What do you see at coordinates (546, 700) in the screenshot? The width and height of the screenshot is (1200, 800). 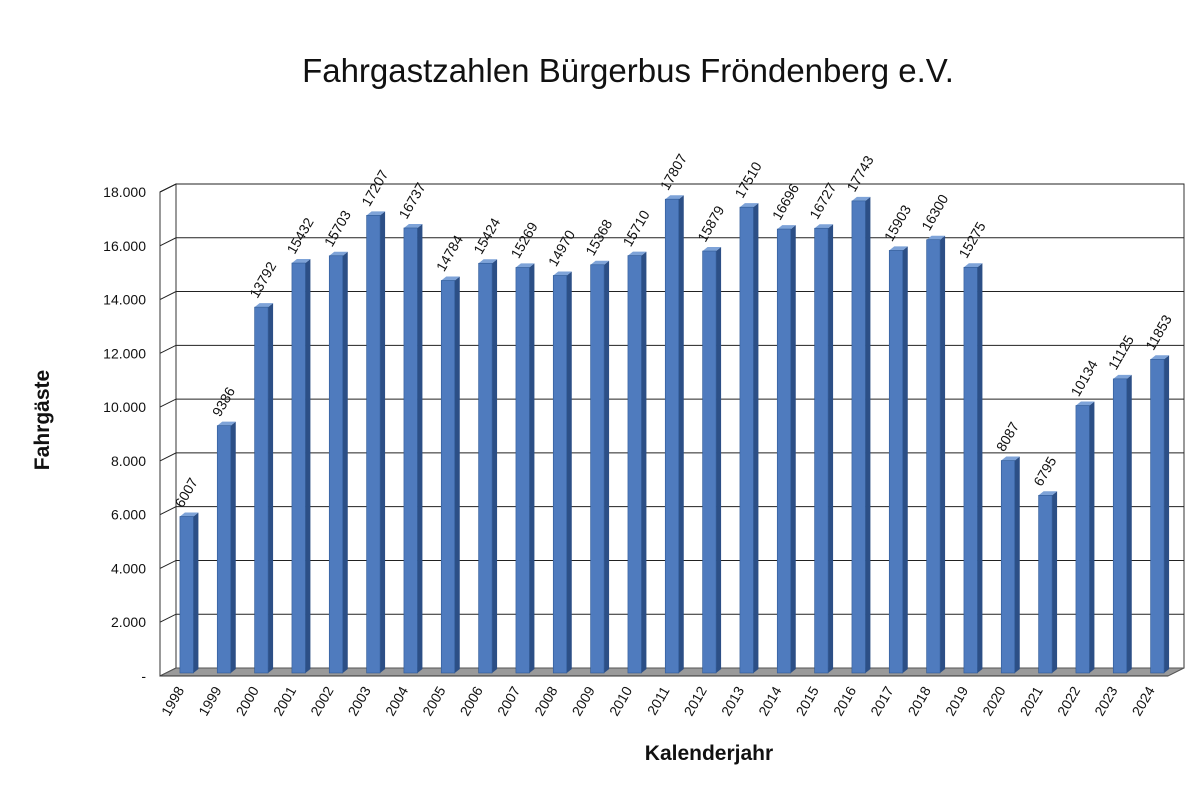 I see `x-tick-label: 2008` at bounding box center [546, 700].